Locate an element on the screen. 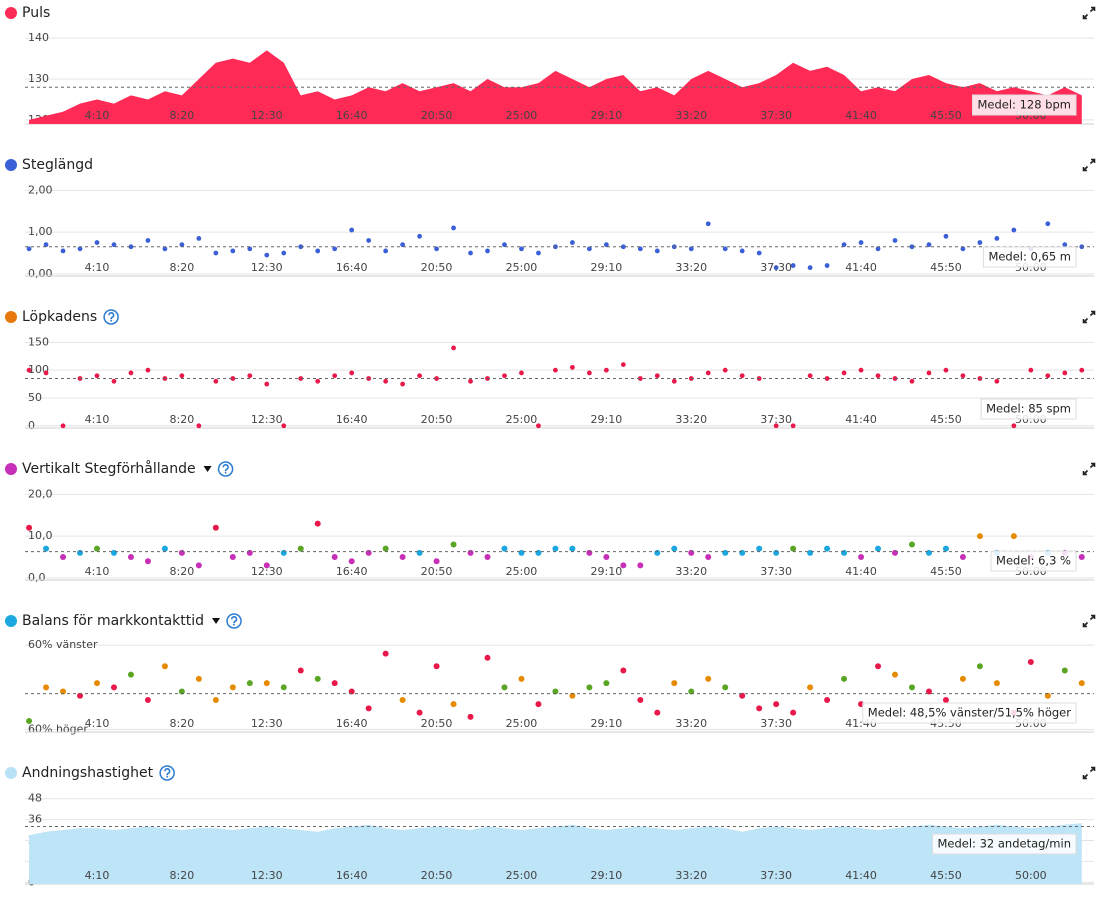 The image size is (1107, 898). mean-label: Medel: 6,3 % is located at coordinates (1033, 561).